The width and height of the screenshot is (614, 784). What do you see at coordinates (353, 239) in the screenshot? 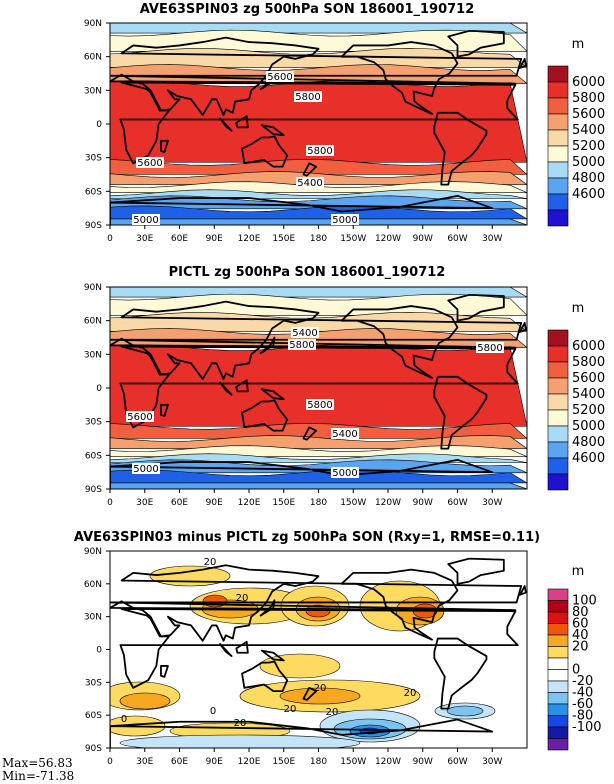
I see `lon-tick-label: 150W` at bounding box center [353, 239].